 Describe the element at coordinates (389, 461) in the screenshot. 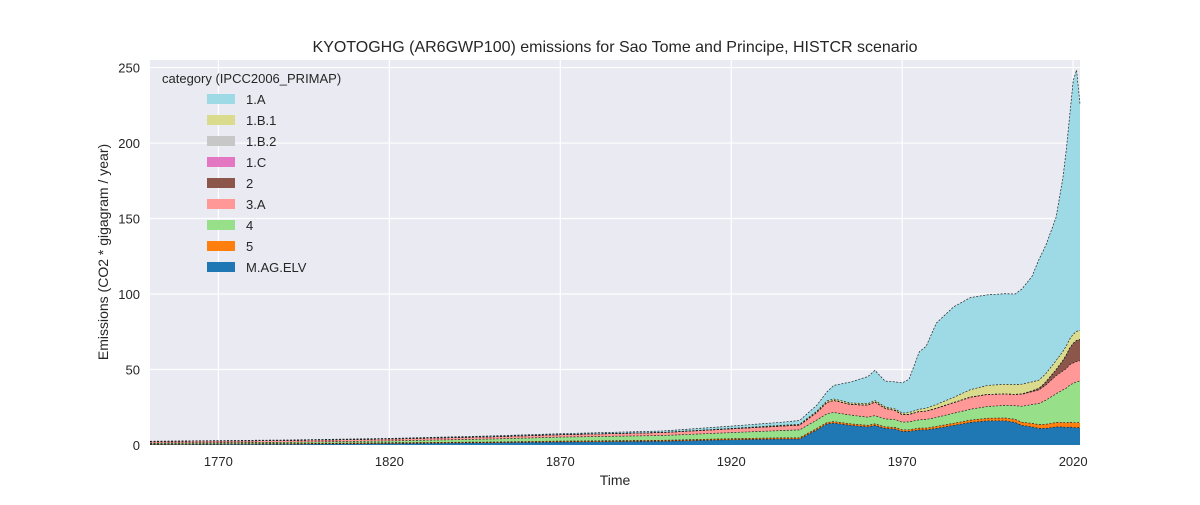

I see `x-tick-label: 1820` at that location.